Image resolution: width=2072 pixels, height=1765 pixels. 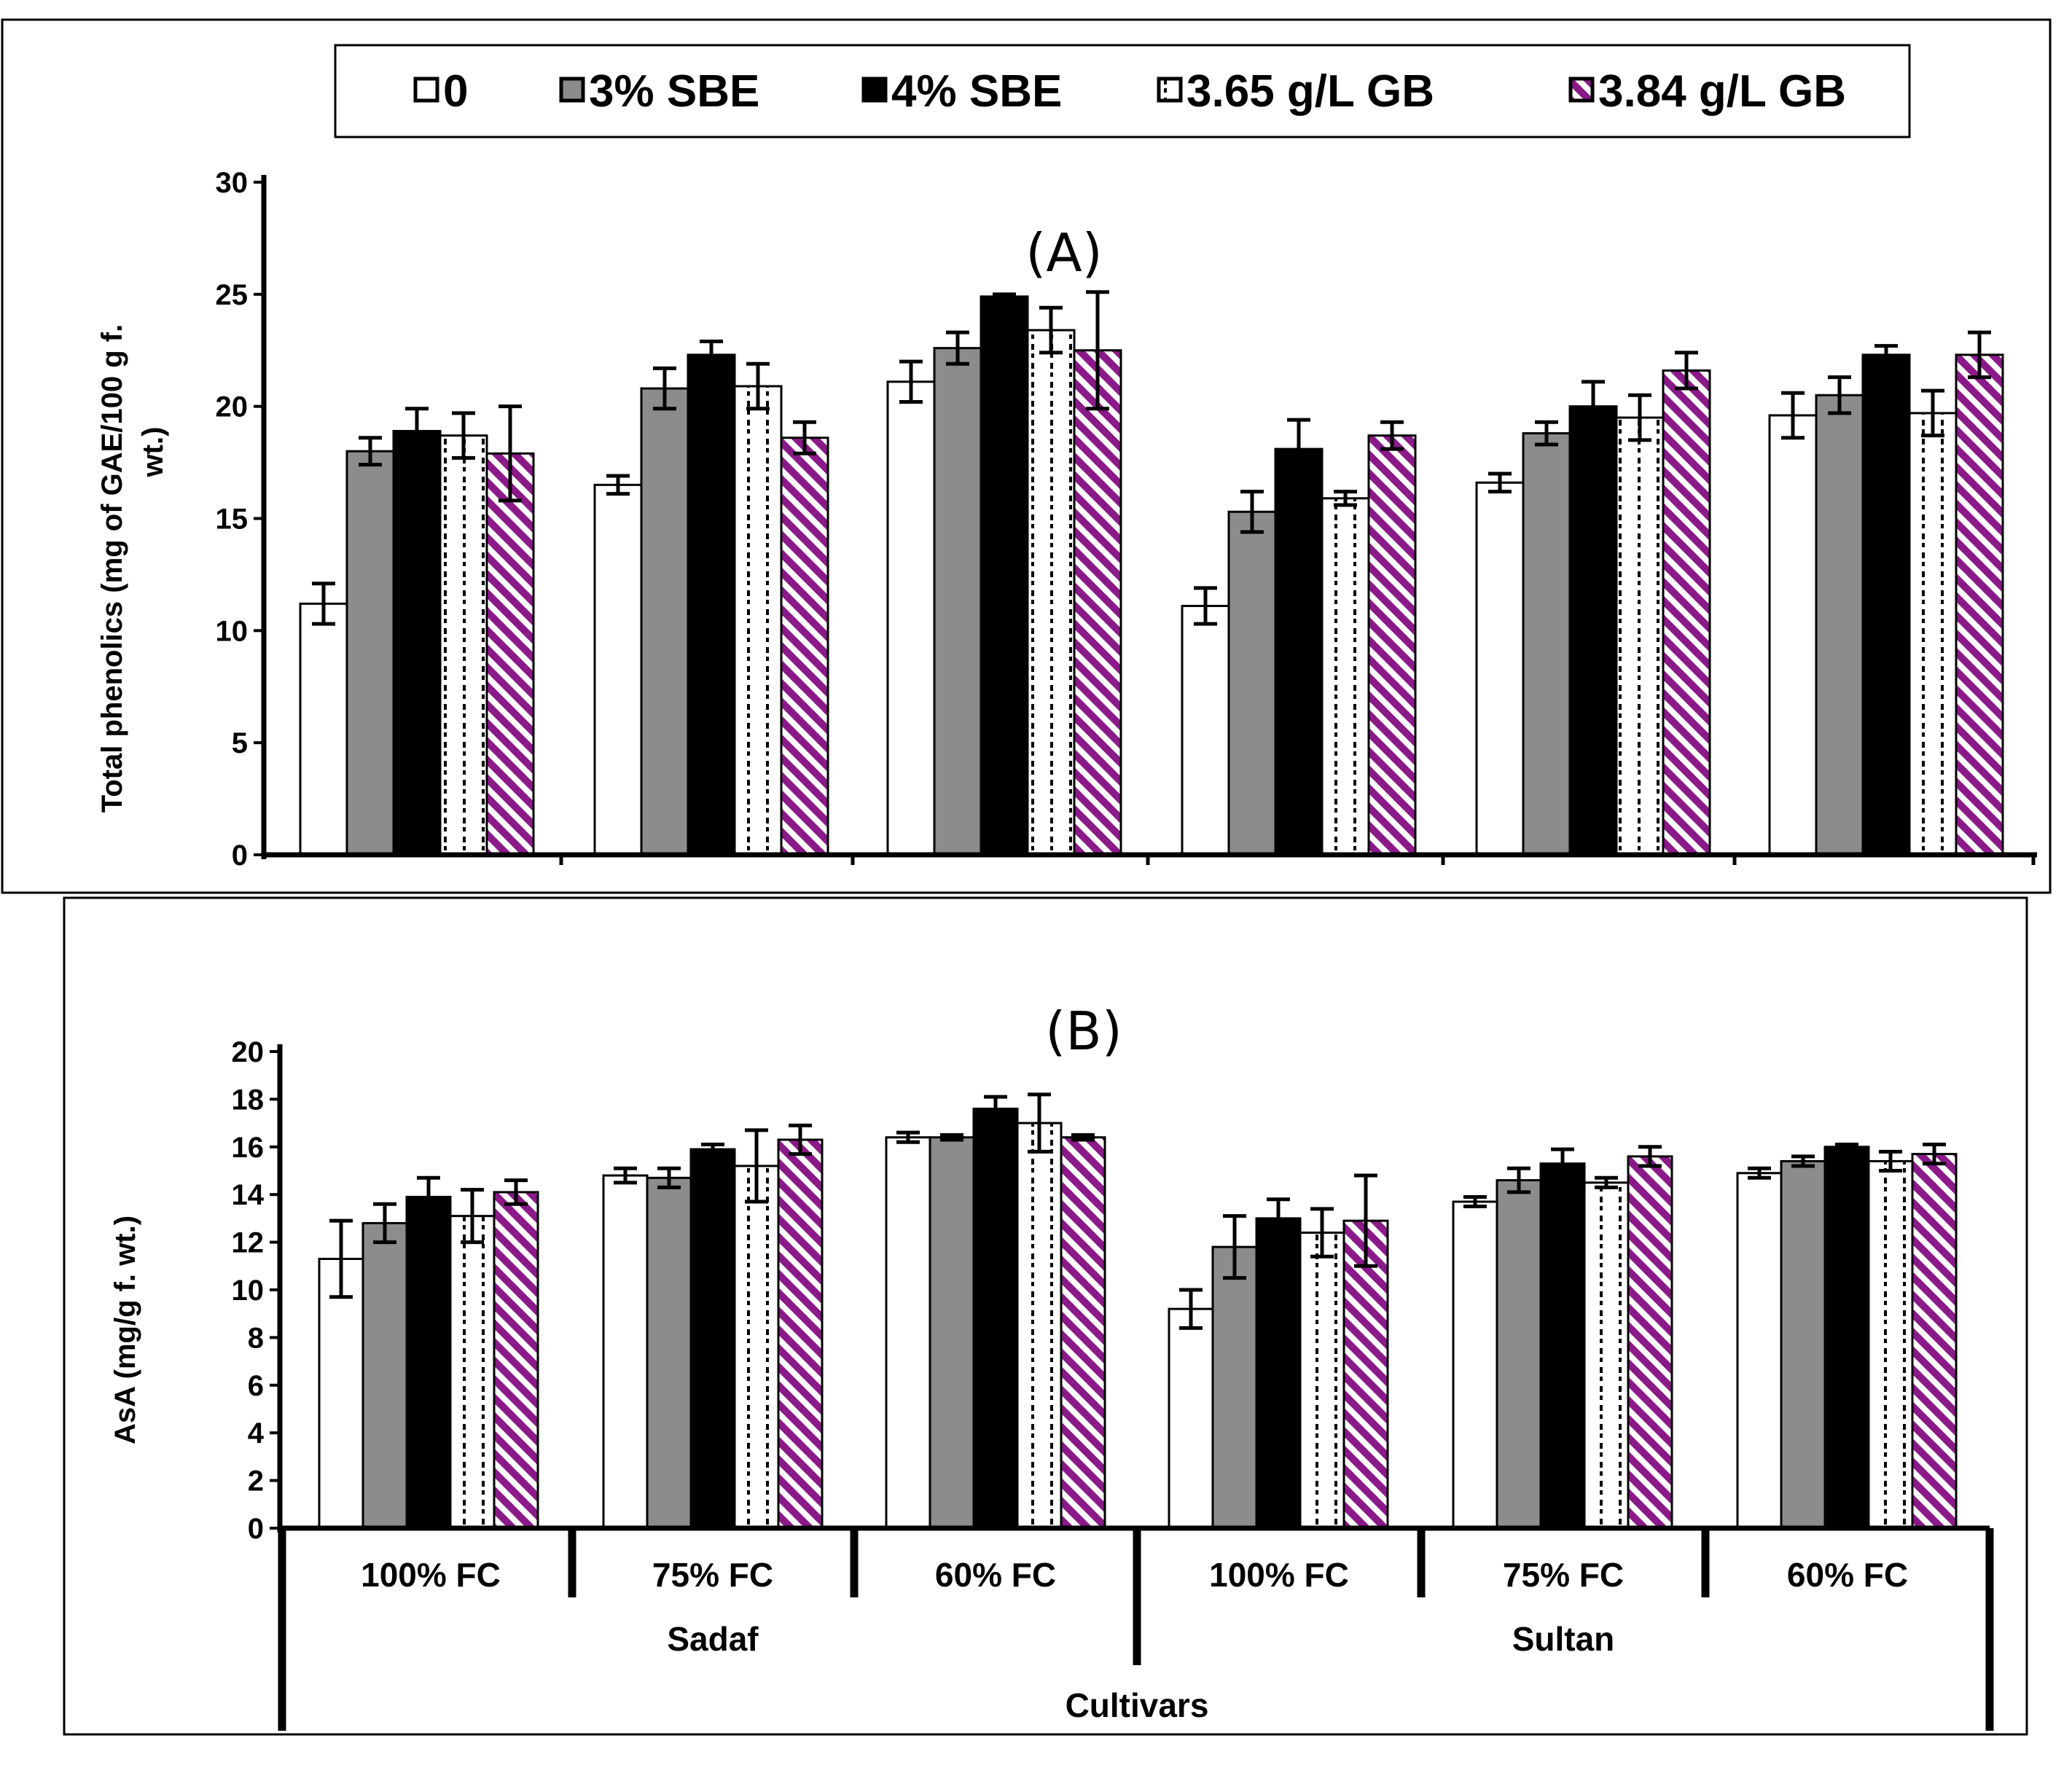 What do you see at coordinates (1279, 1575) in the screenshot?
I see `category-label-fc: 100% FC` at bounding box center [1279, 1575].